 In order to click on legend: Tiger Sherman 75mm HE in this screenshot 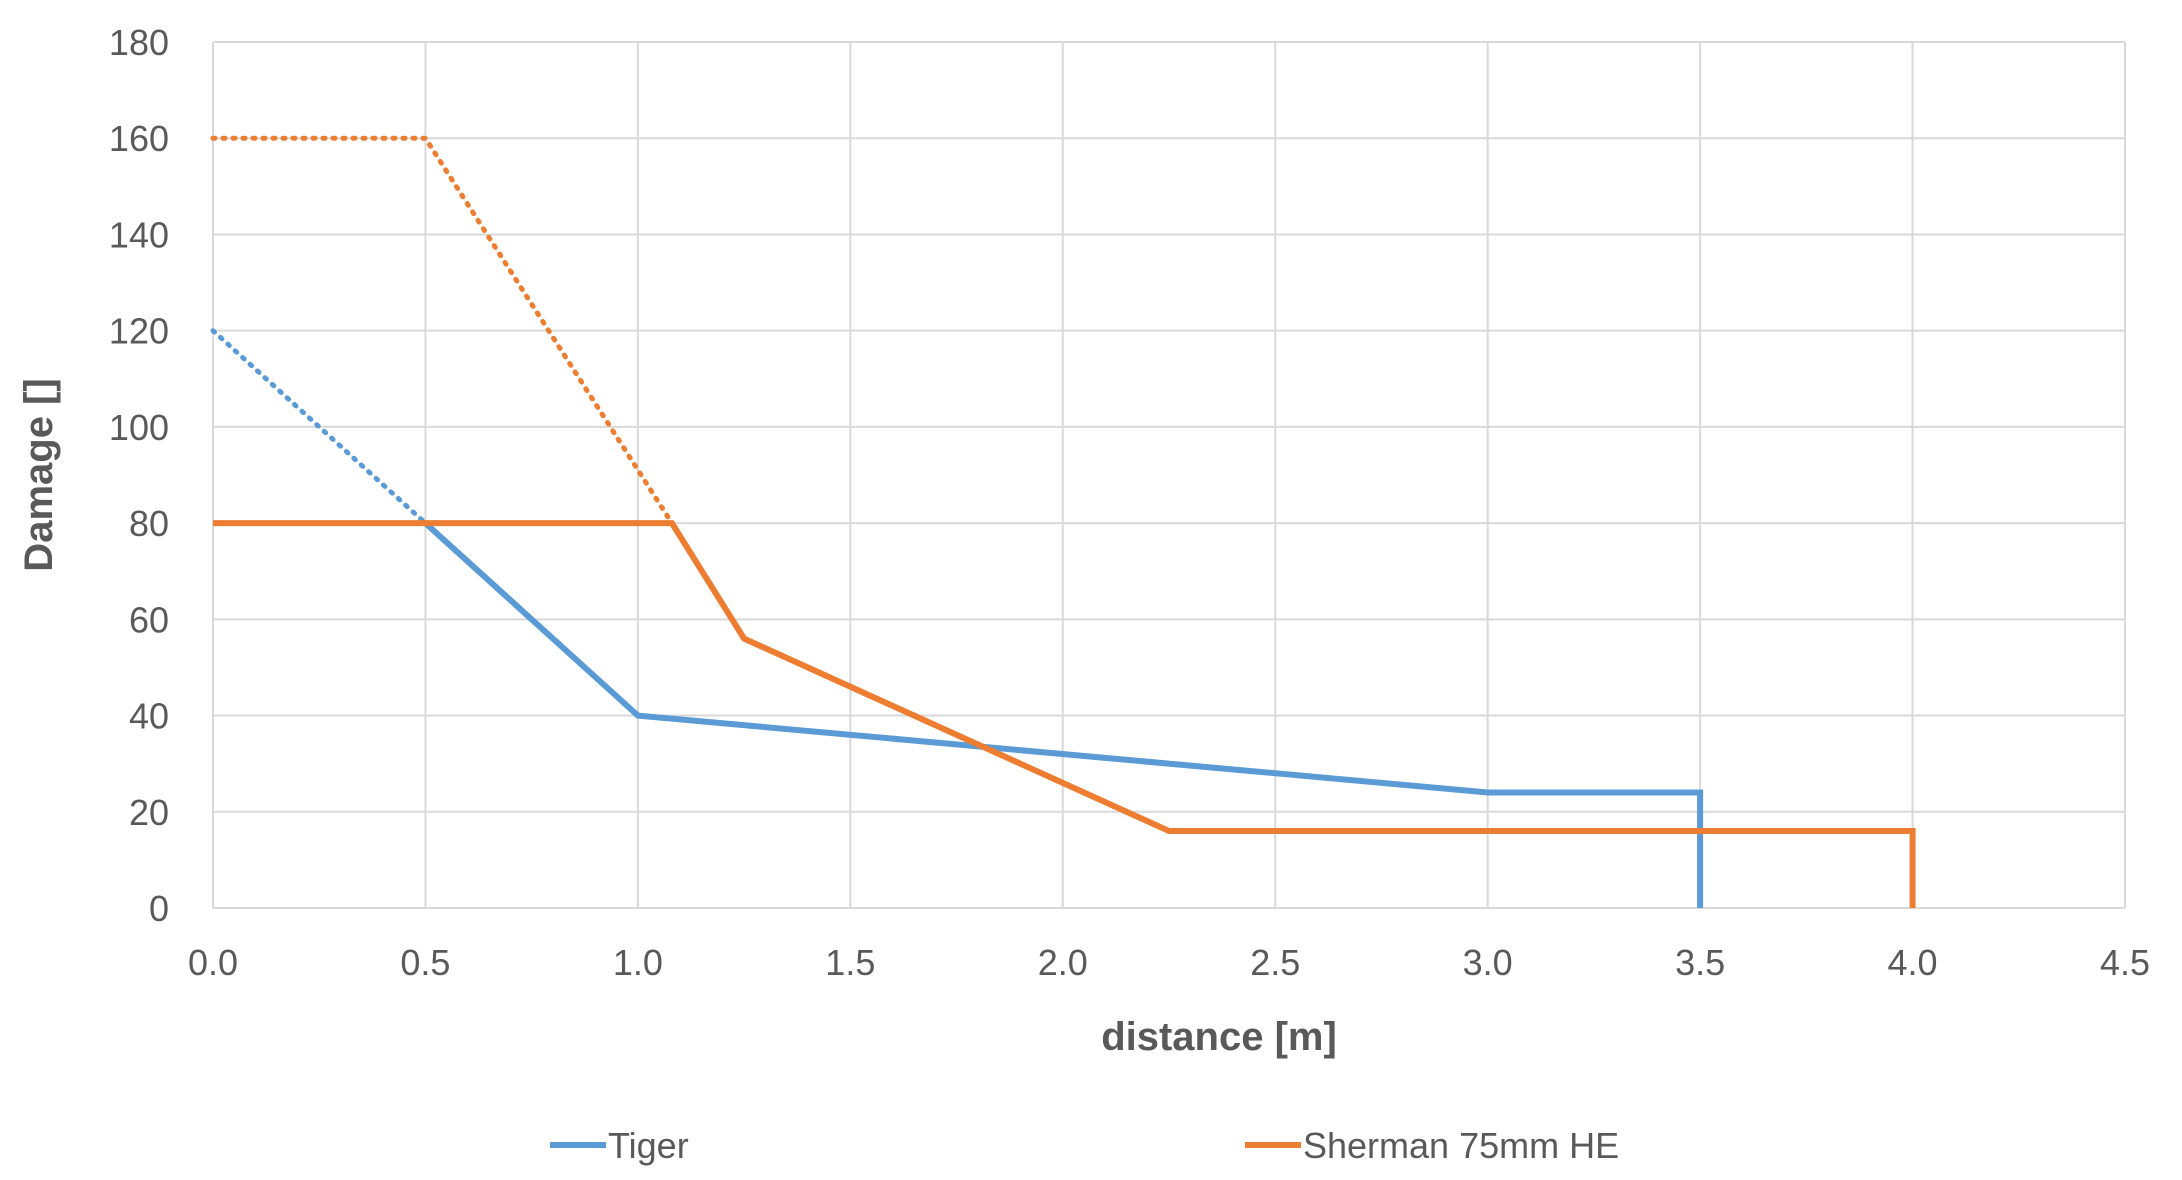, I will do `click(1084, 1145)`.